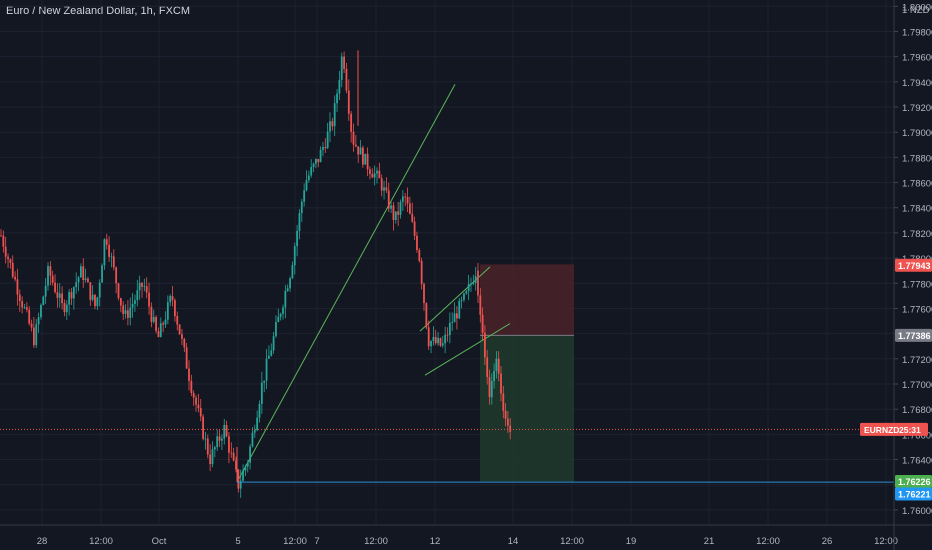 The height and width of the screenshot is (550, 932). I want to click on target-price-label: 1.76226, so click(914, 482).